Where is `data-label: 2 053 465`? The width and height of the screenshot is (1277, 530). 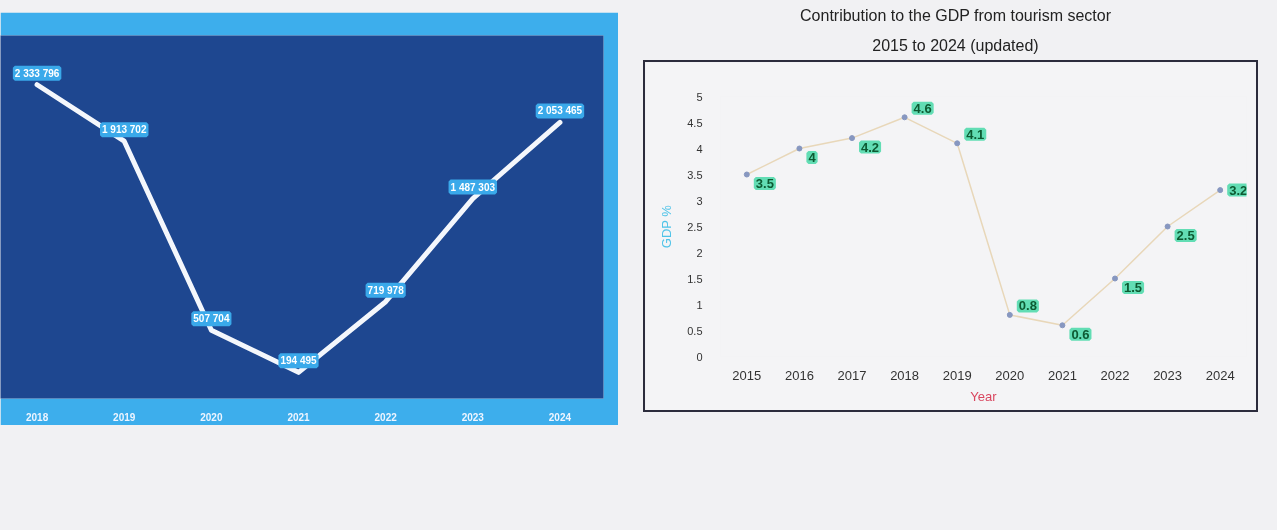 data-label: 2 053 465 is located at coordinates (560, 111).